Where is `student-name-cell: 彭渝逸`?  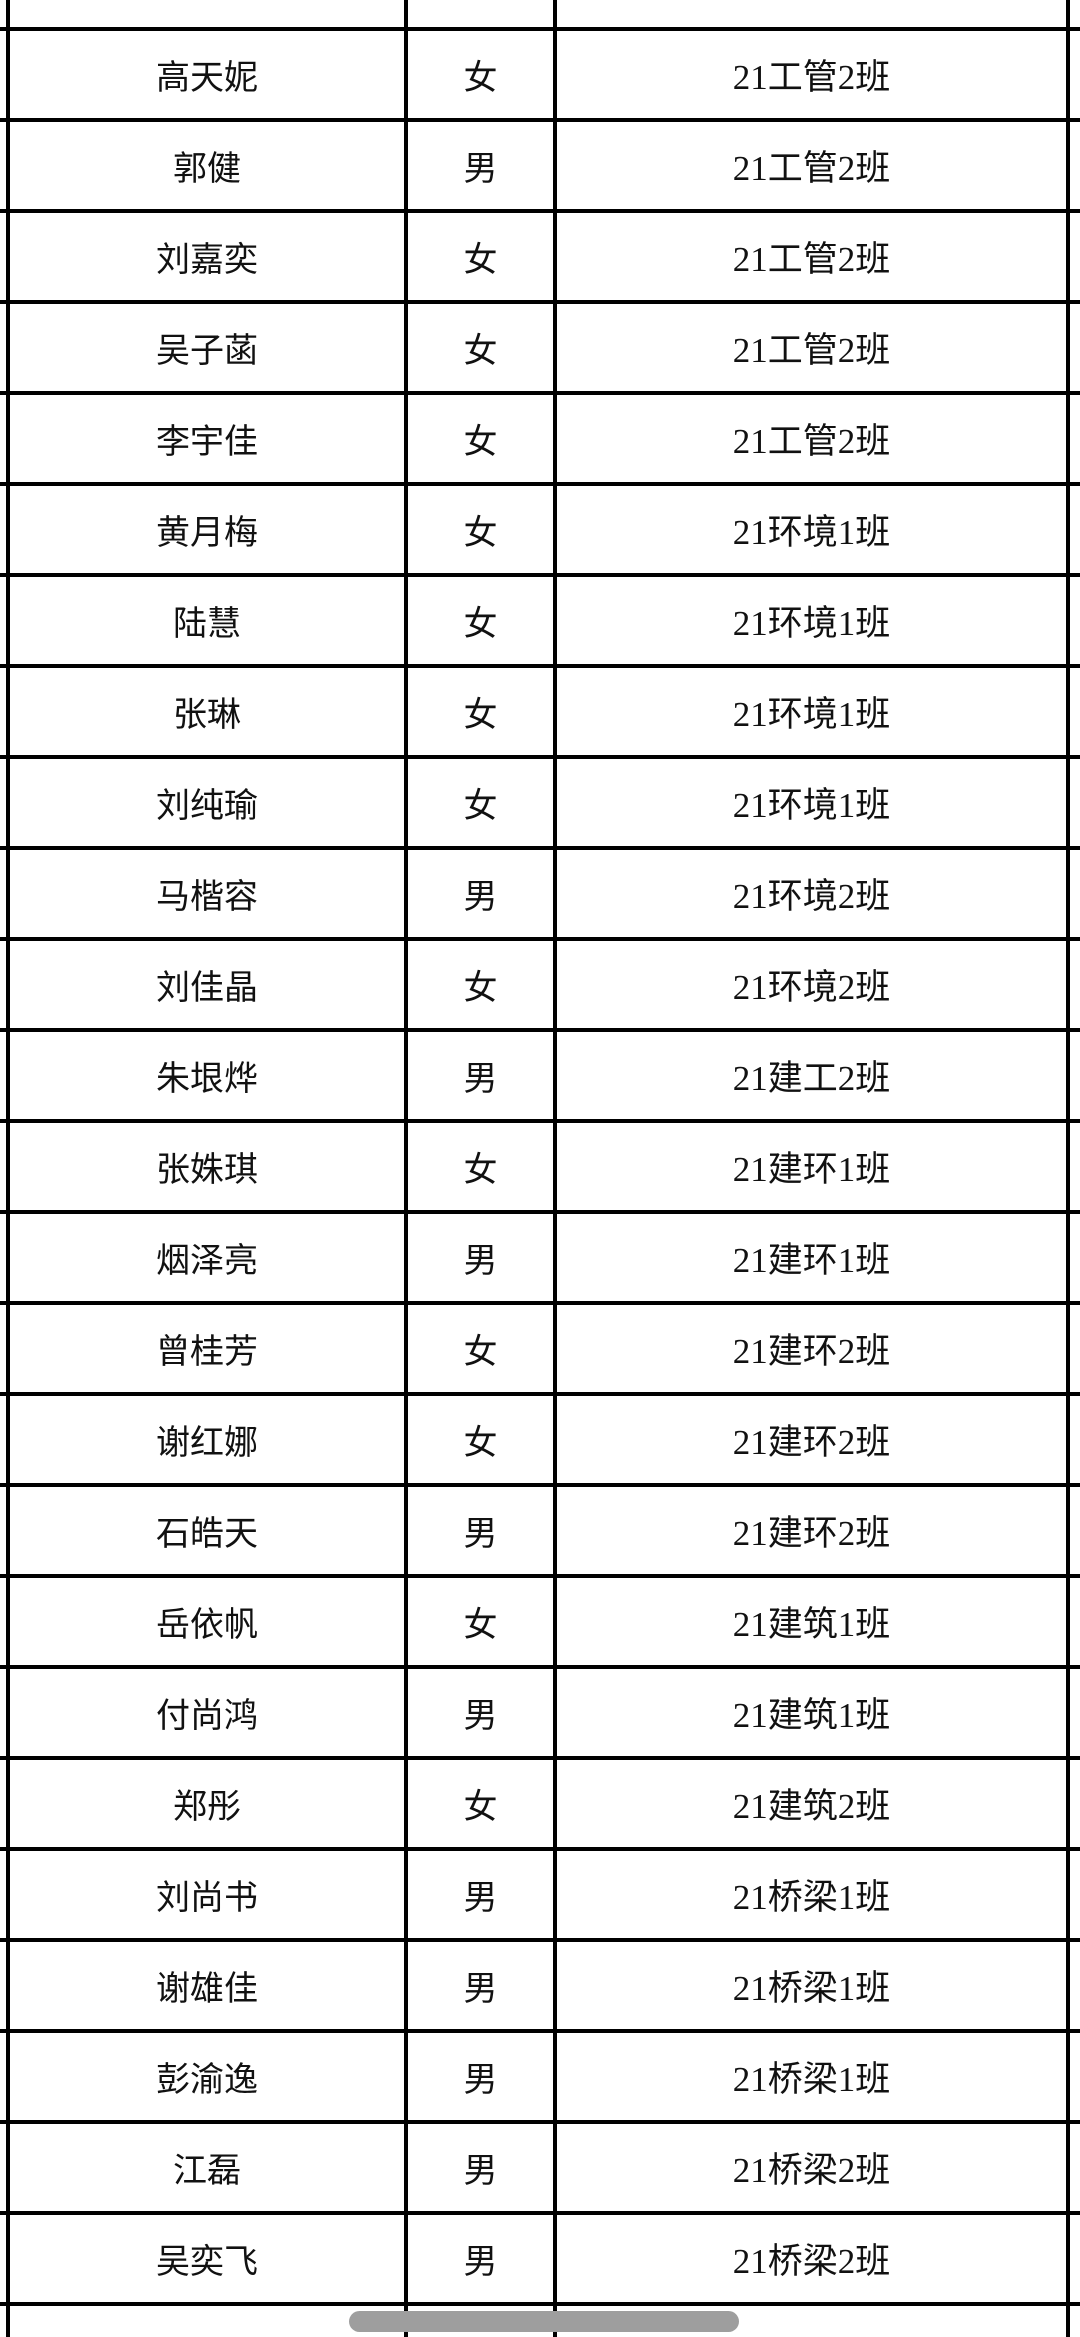 student-name-cell: 彭渝逸 is located at coordinates (207, 2076).